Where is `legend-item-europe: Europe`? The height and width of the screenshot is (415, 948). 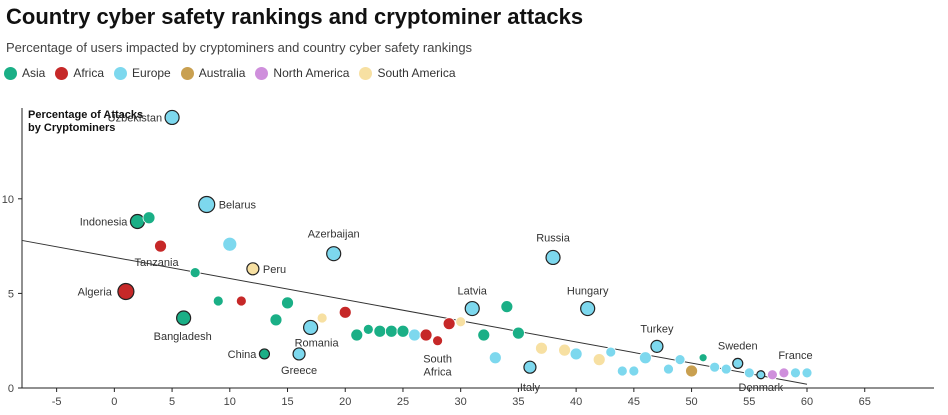 legend-item-europe: Europe is located at coordinates (142, 73).